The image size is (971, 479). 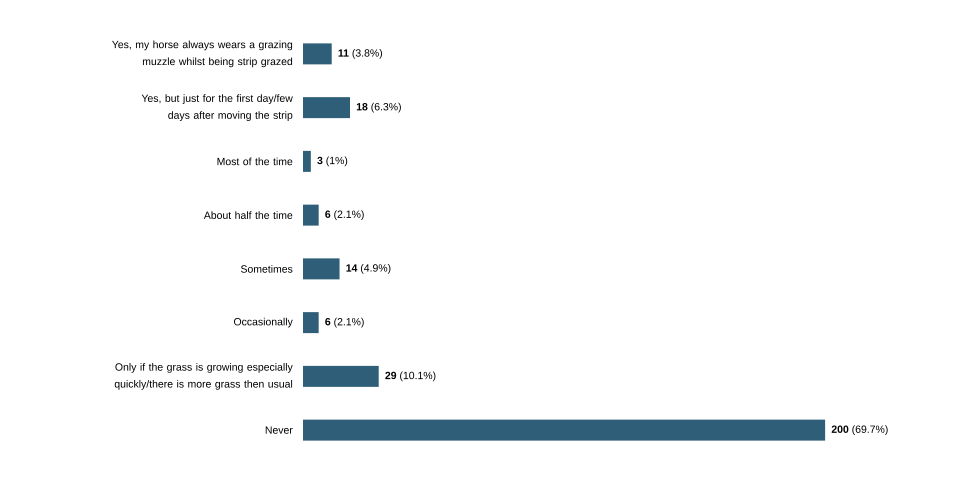 I want to click on data-label: 3 (1%), so click(x=332, y=161).